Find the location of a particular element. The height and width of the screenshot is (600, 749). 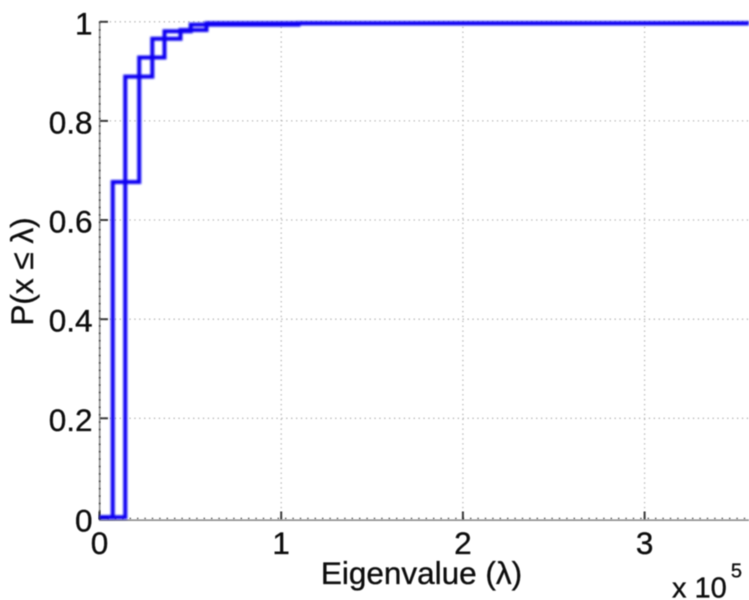

svg-text: Eigenvalue (λ) is located at coordinates (421, 573).